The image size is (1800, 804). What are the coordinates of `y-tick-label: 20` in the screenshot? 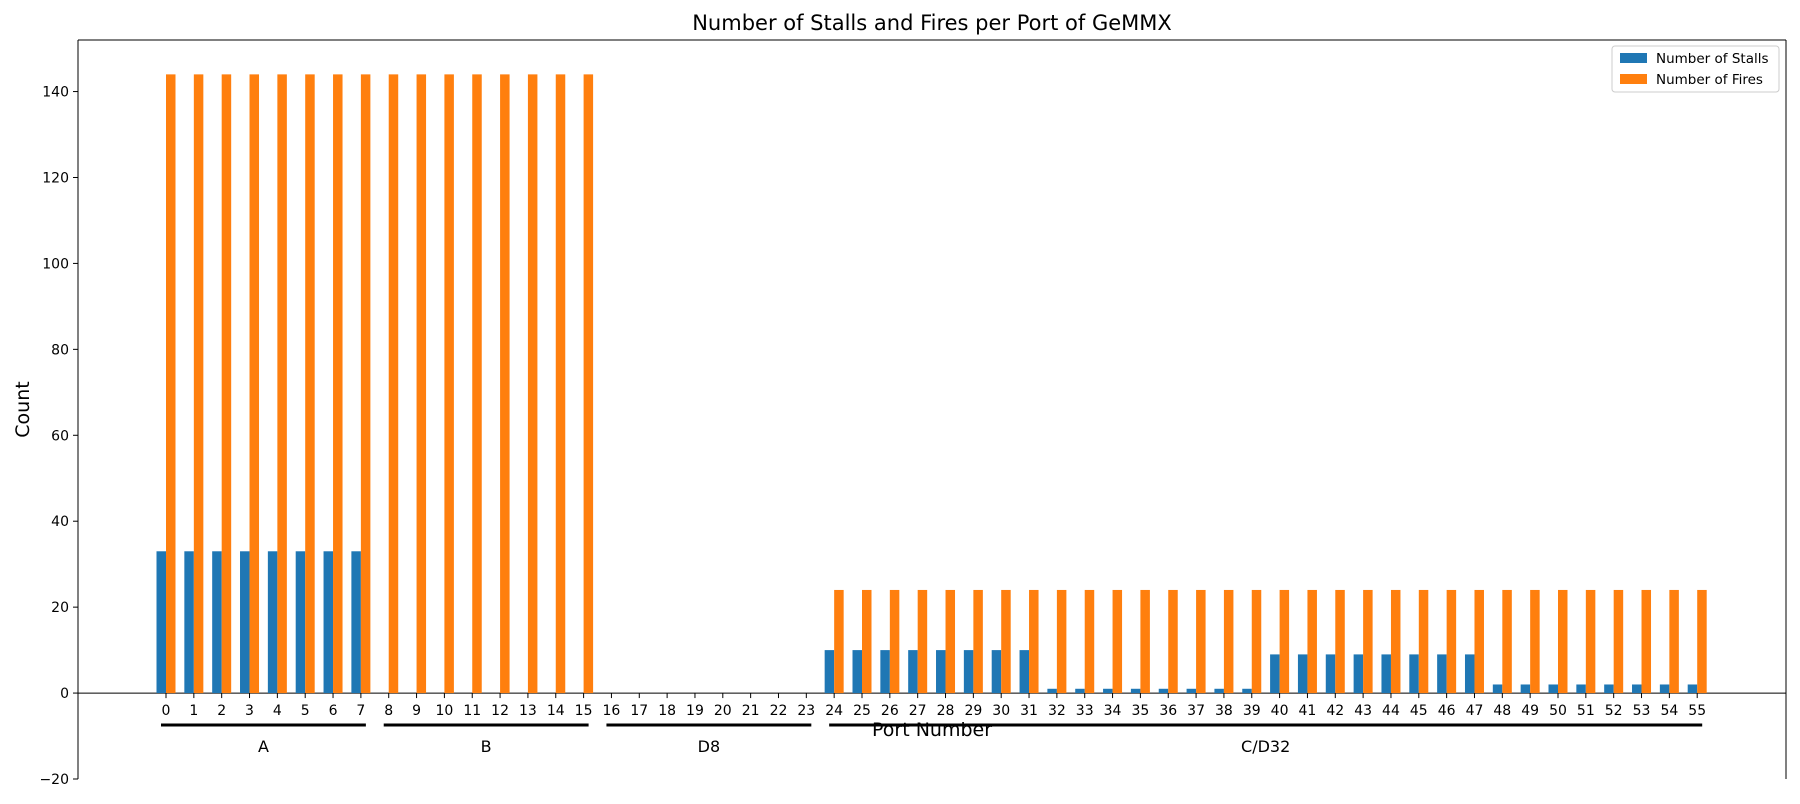 It's located at (60, 608).